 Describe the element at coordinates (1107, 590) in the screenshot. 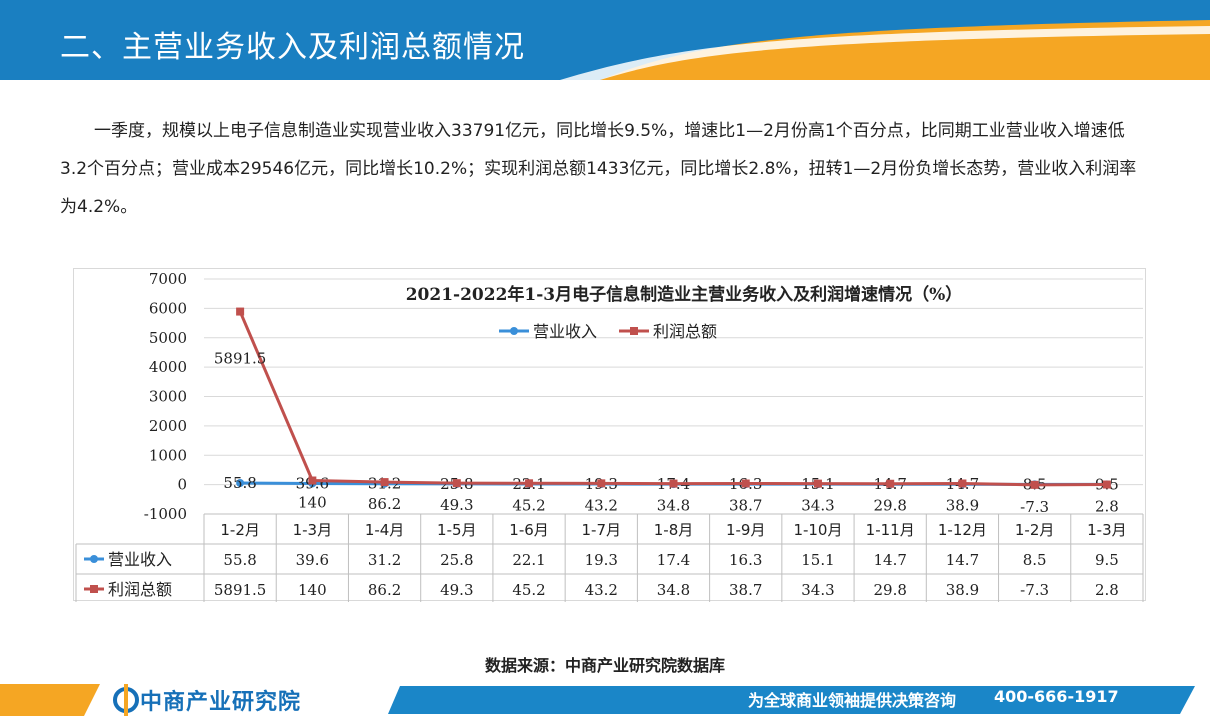

I see `table-cell-value: 2.8` at that location.